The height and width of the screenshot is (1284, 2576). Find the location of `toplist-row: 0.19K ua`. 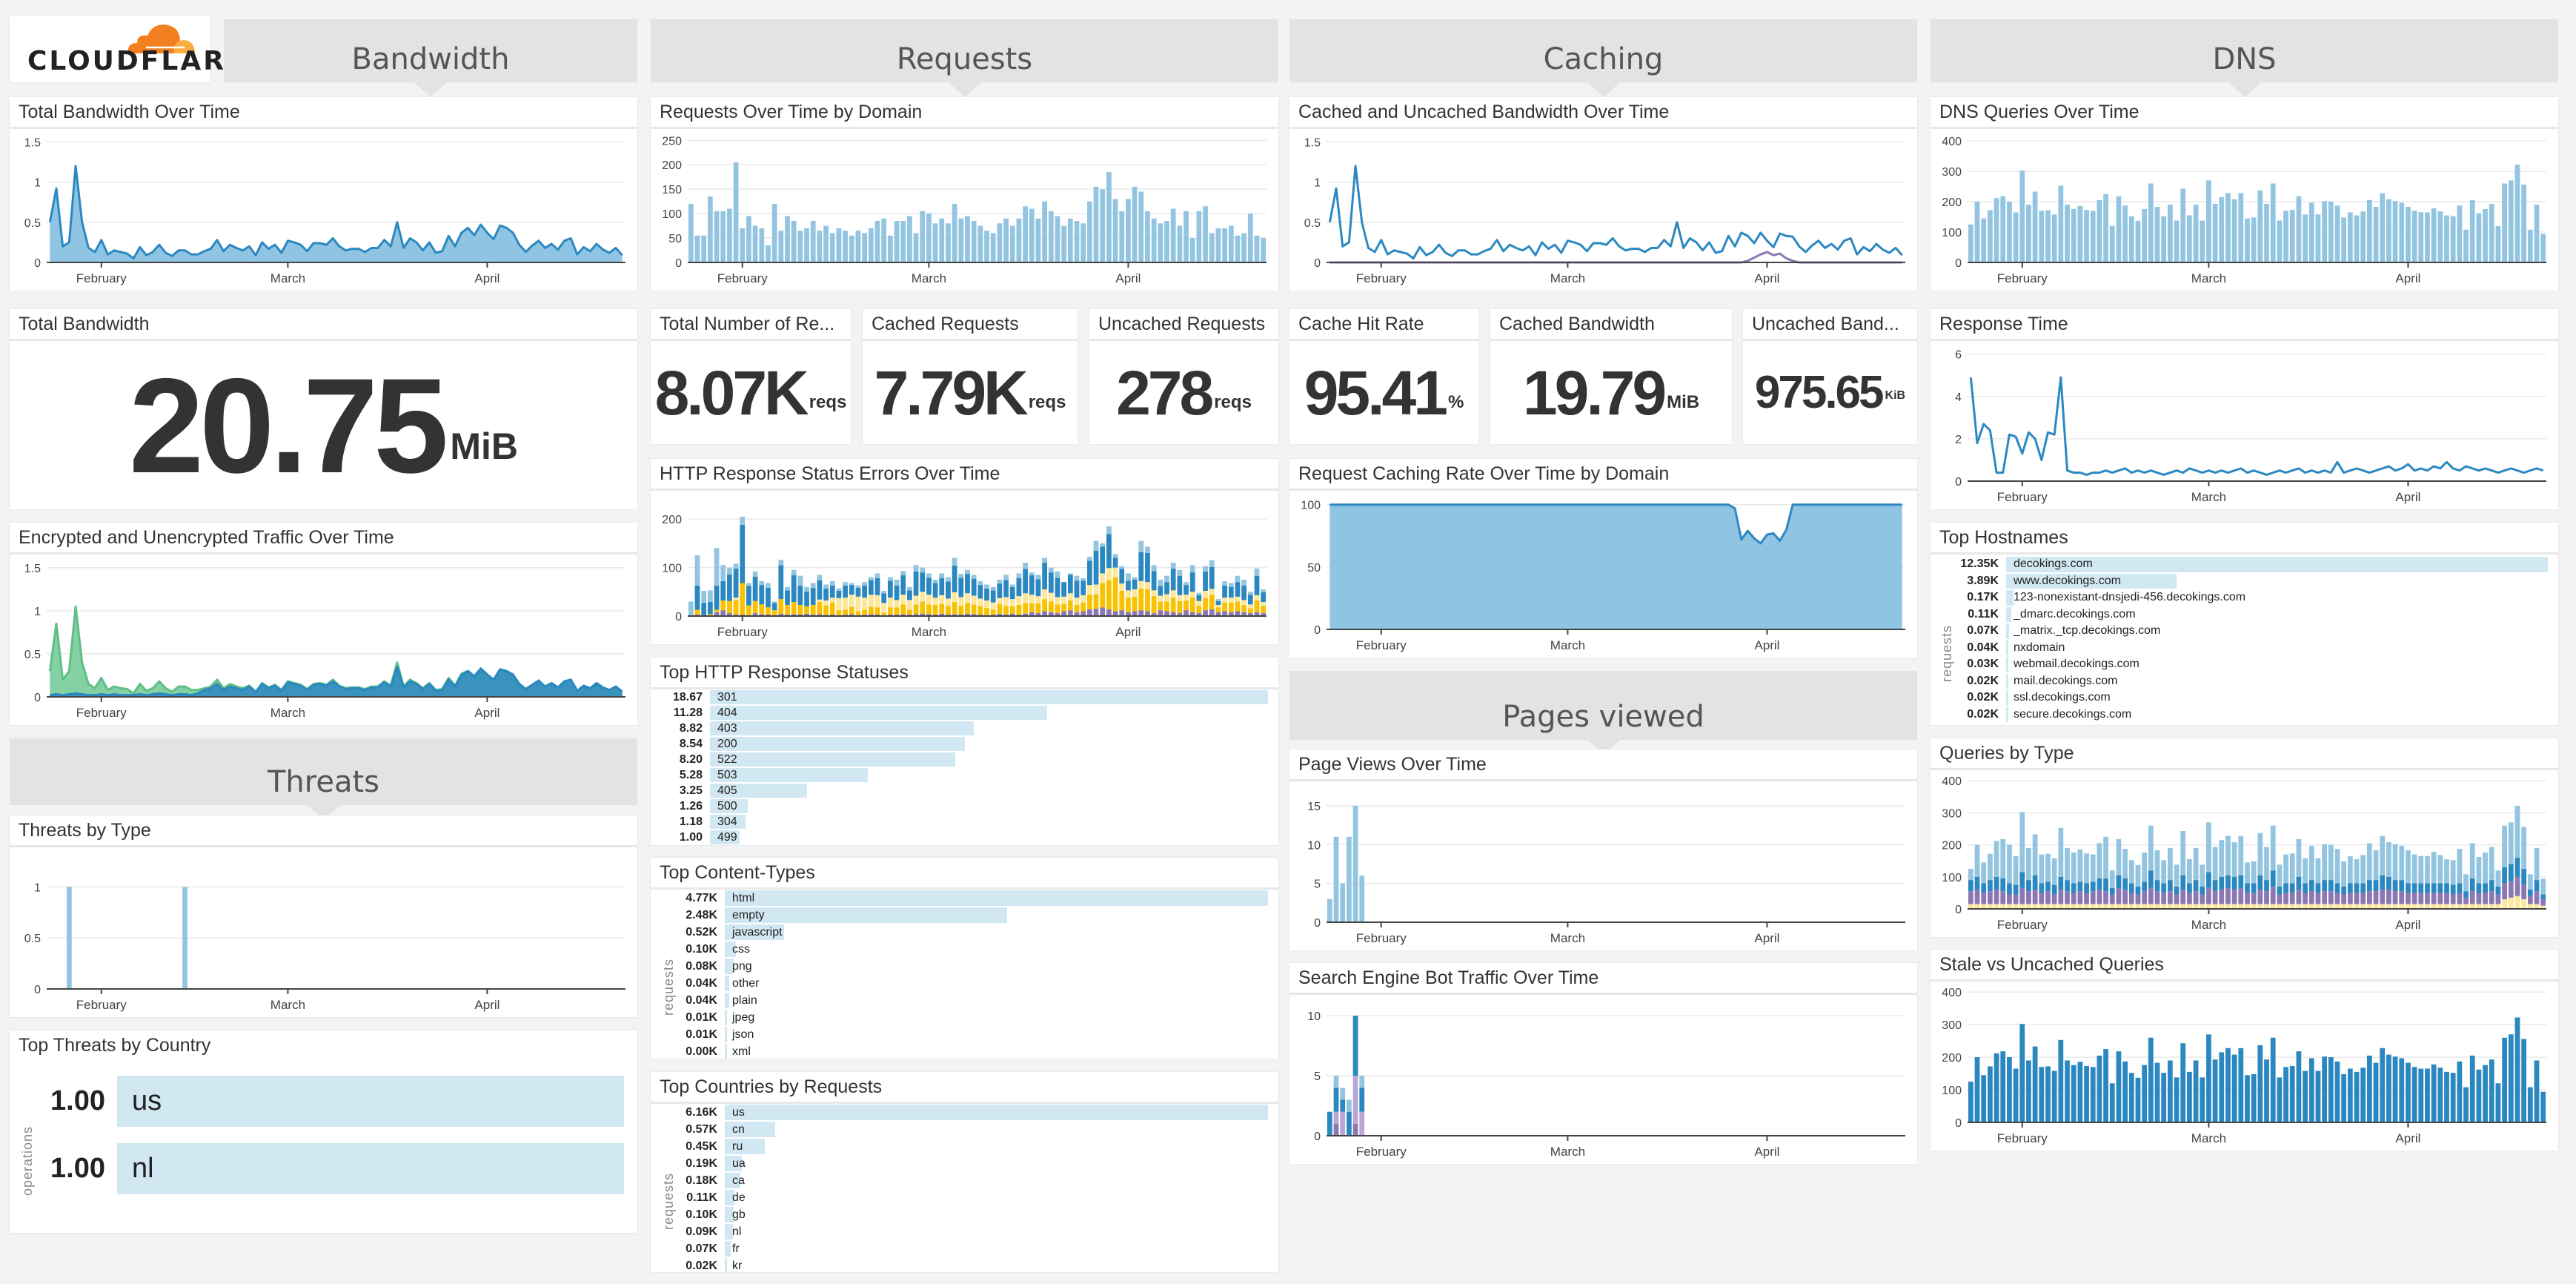

toplist-row: 0.19K ua is located at coordinates (966, 1163).